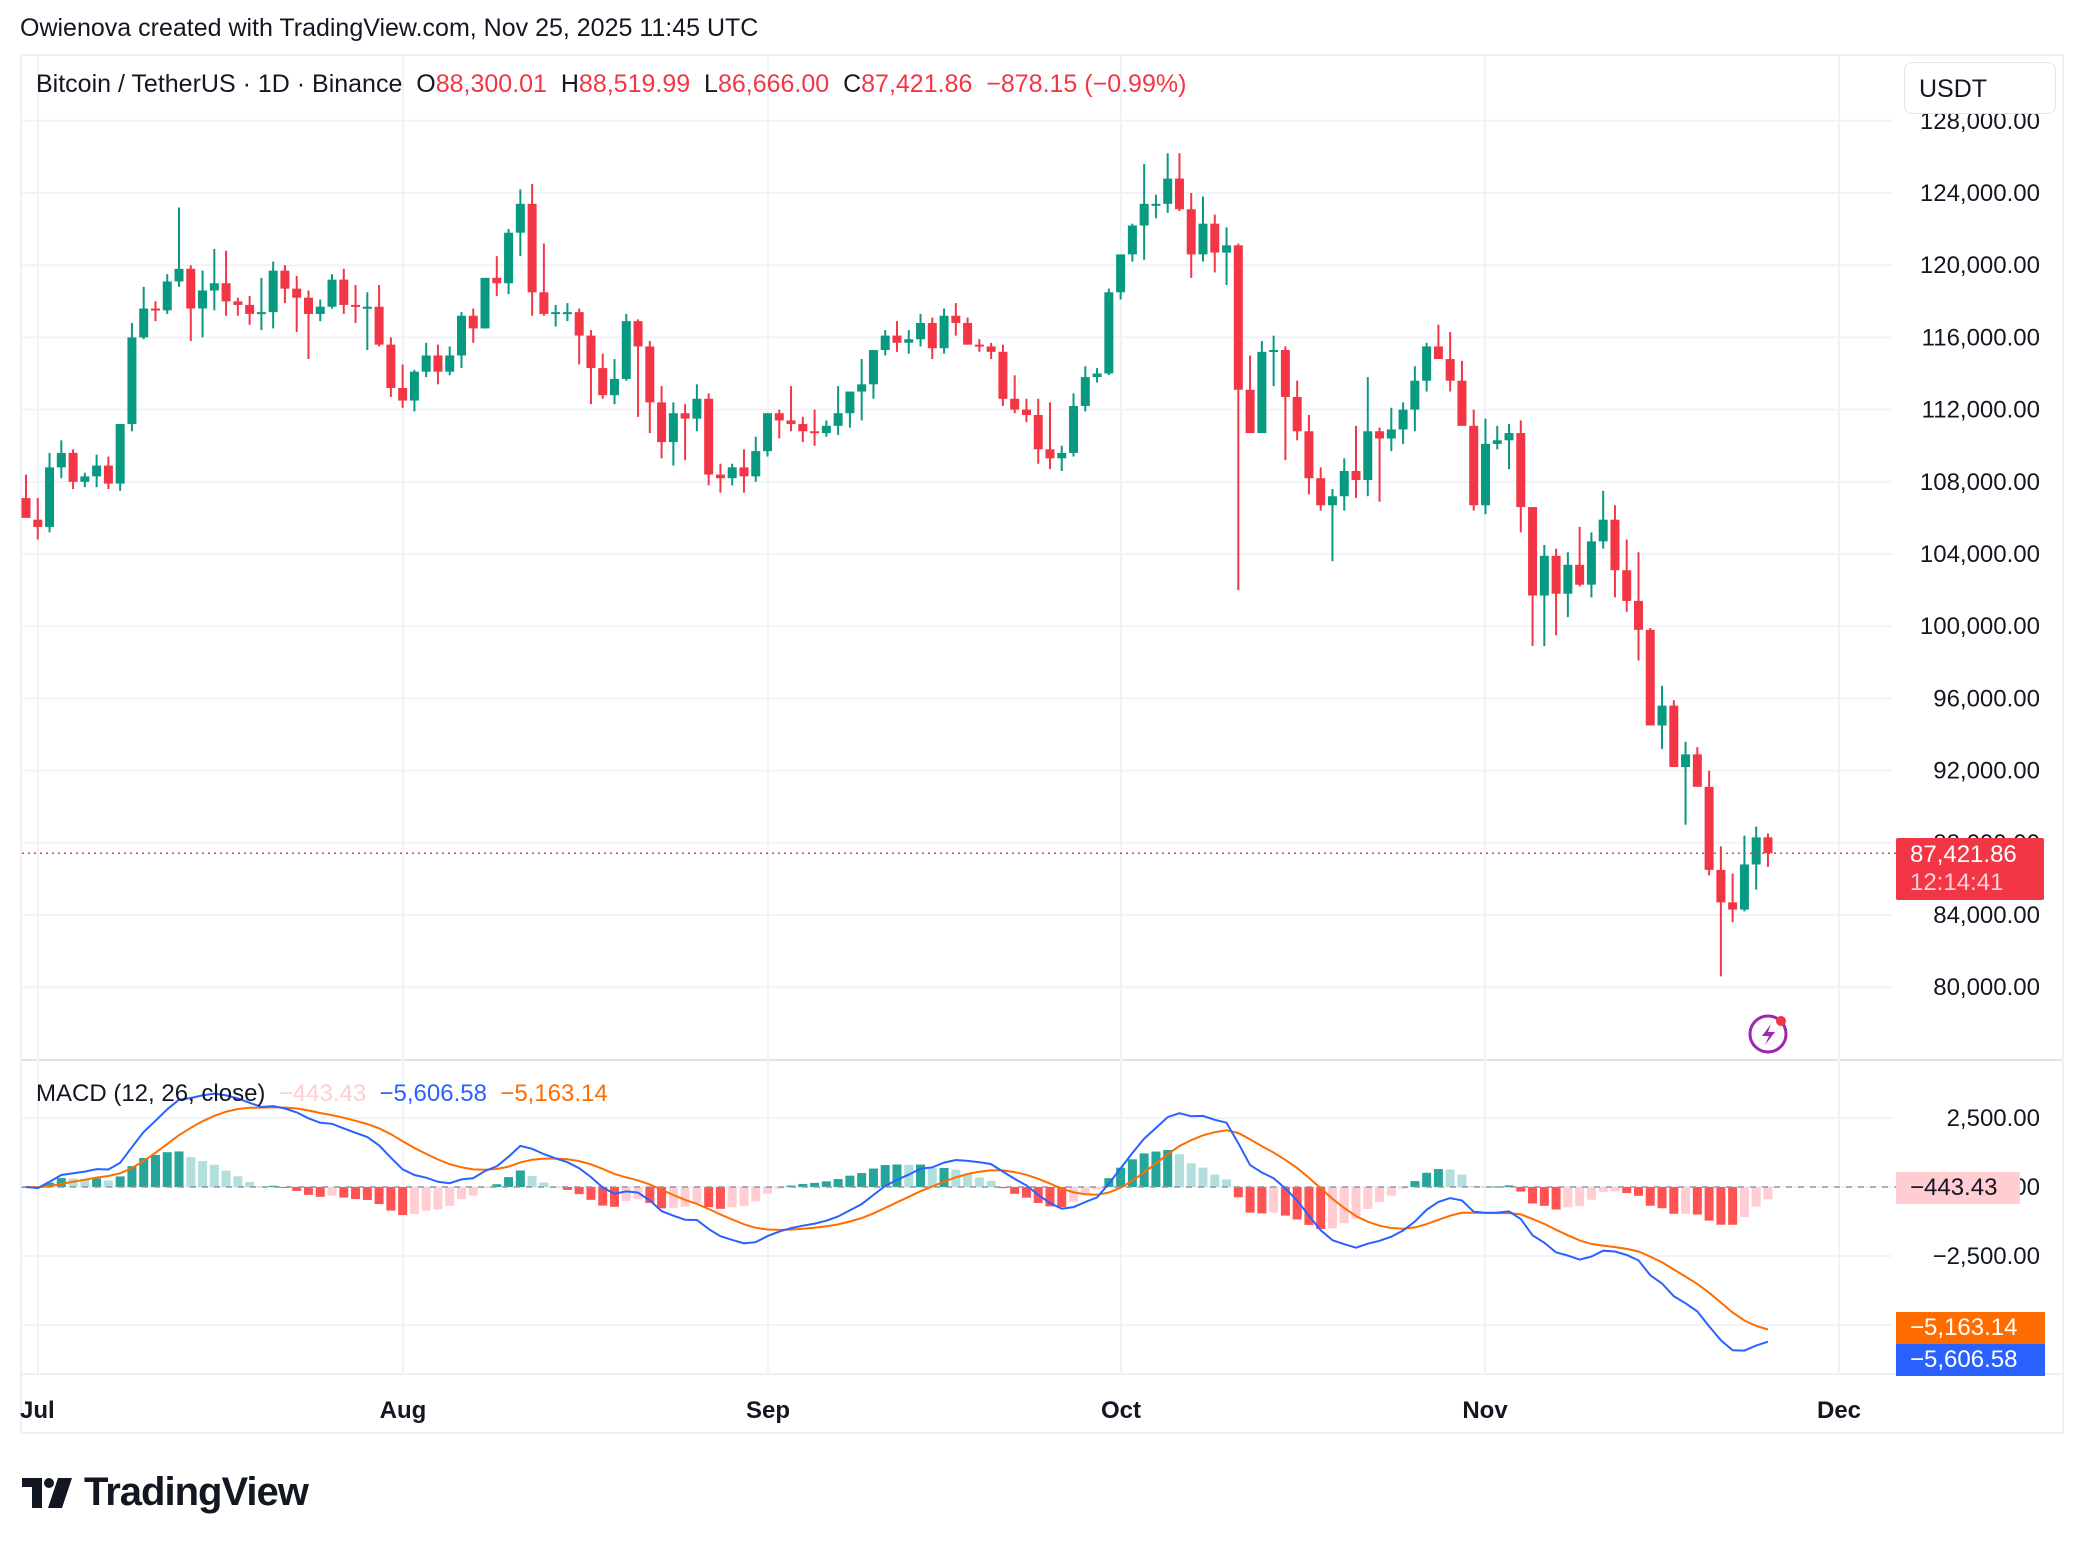 This screenshot has height=1552, width=2084. Describe the element at coordinates (1980, 554) in the screenshot. I see `price-axis-tick: 104,000.00` at that location.